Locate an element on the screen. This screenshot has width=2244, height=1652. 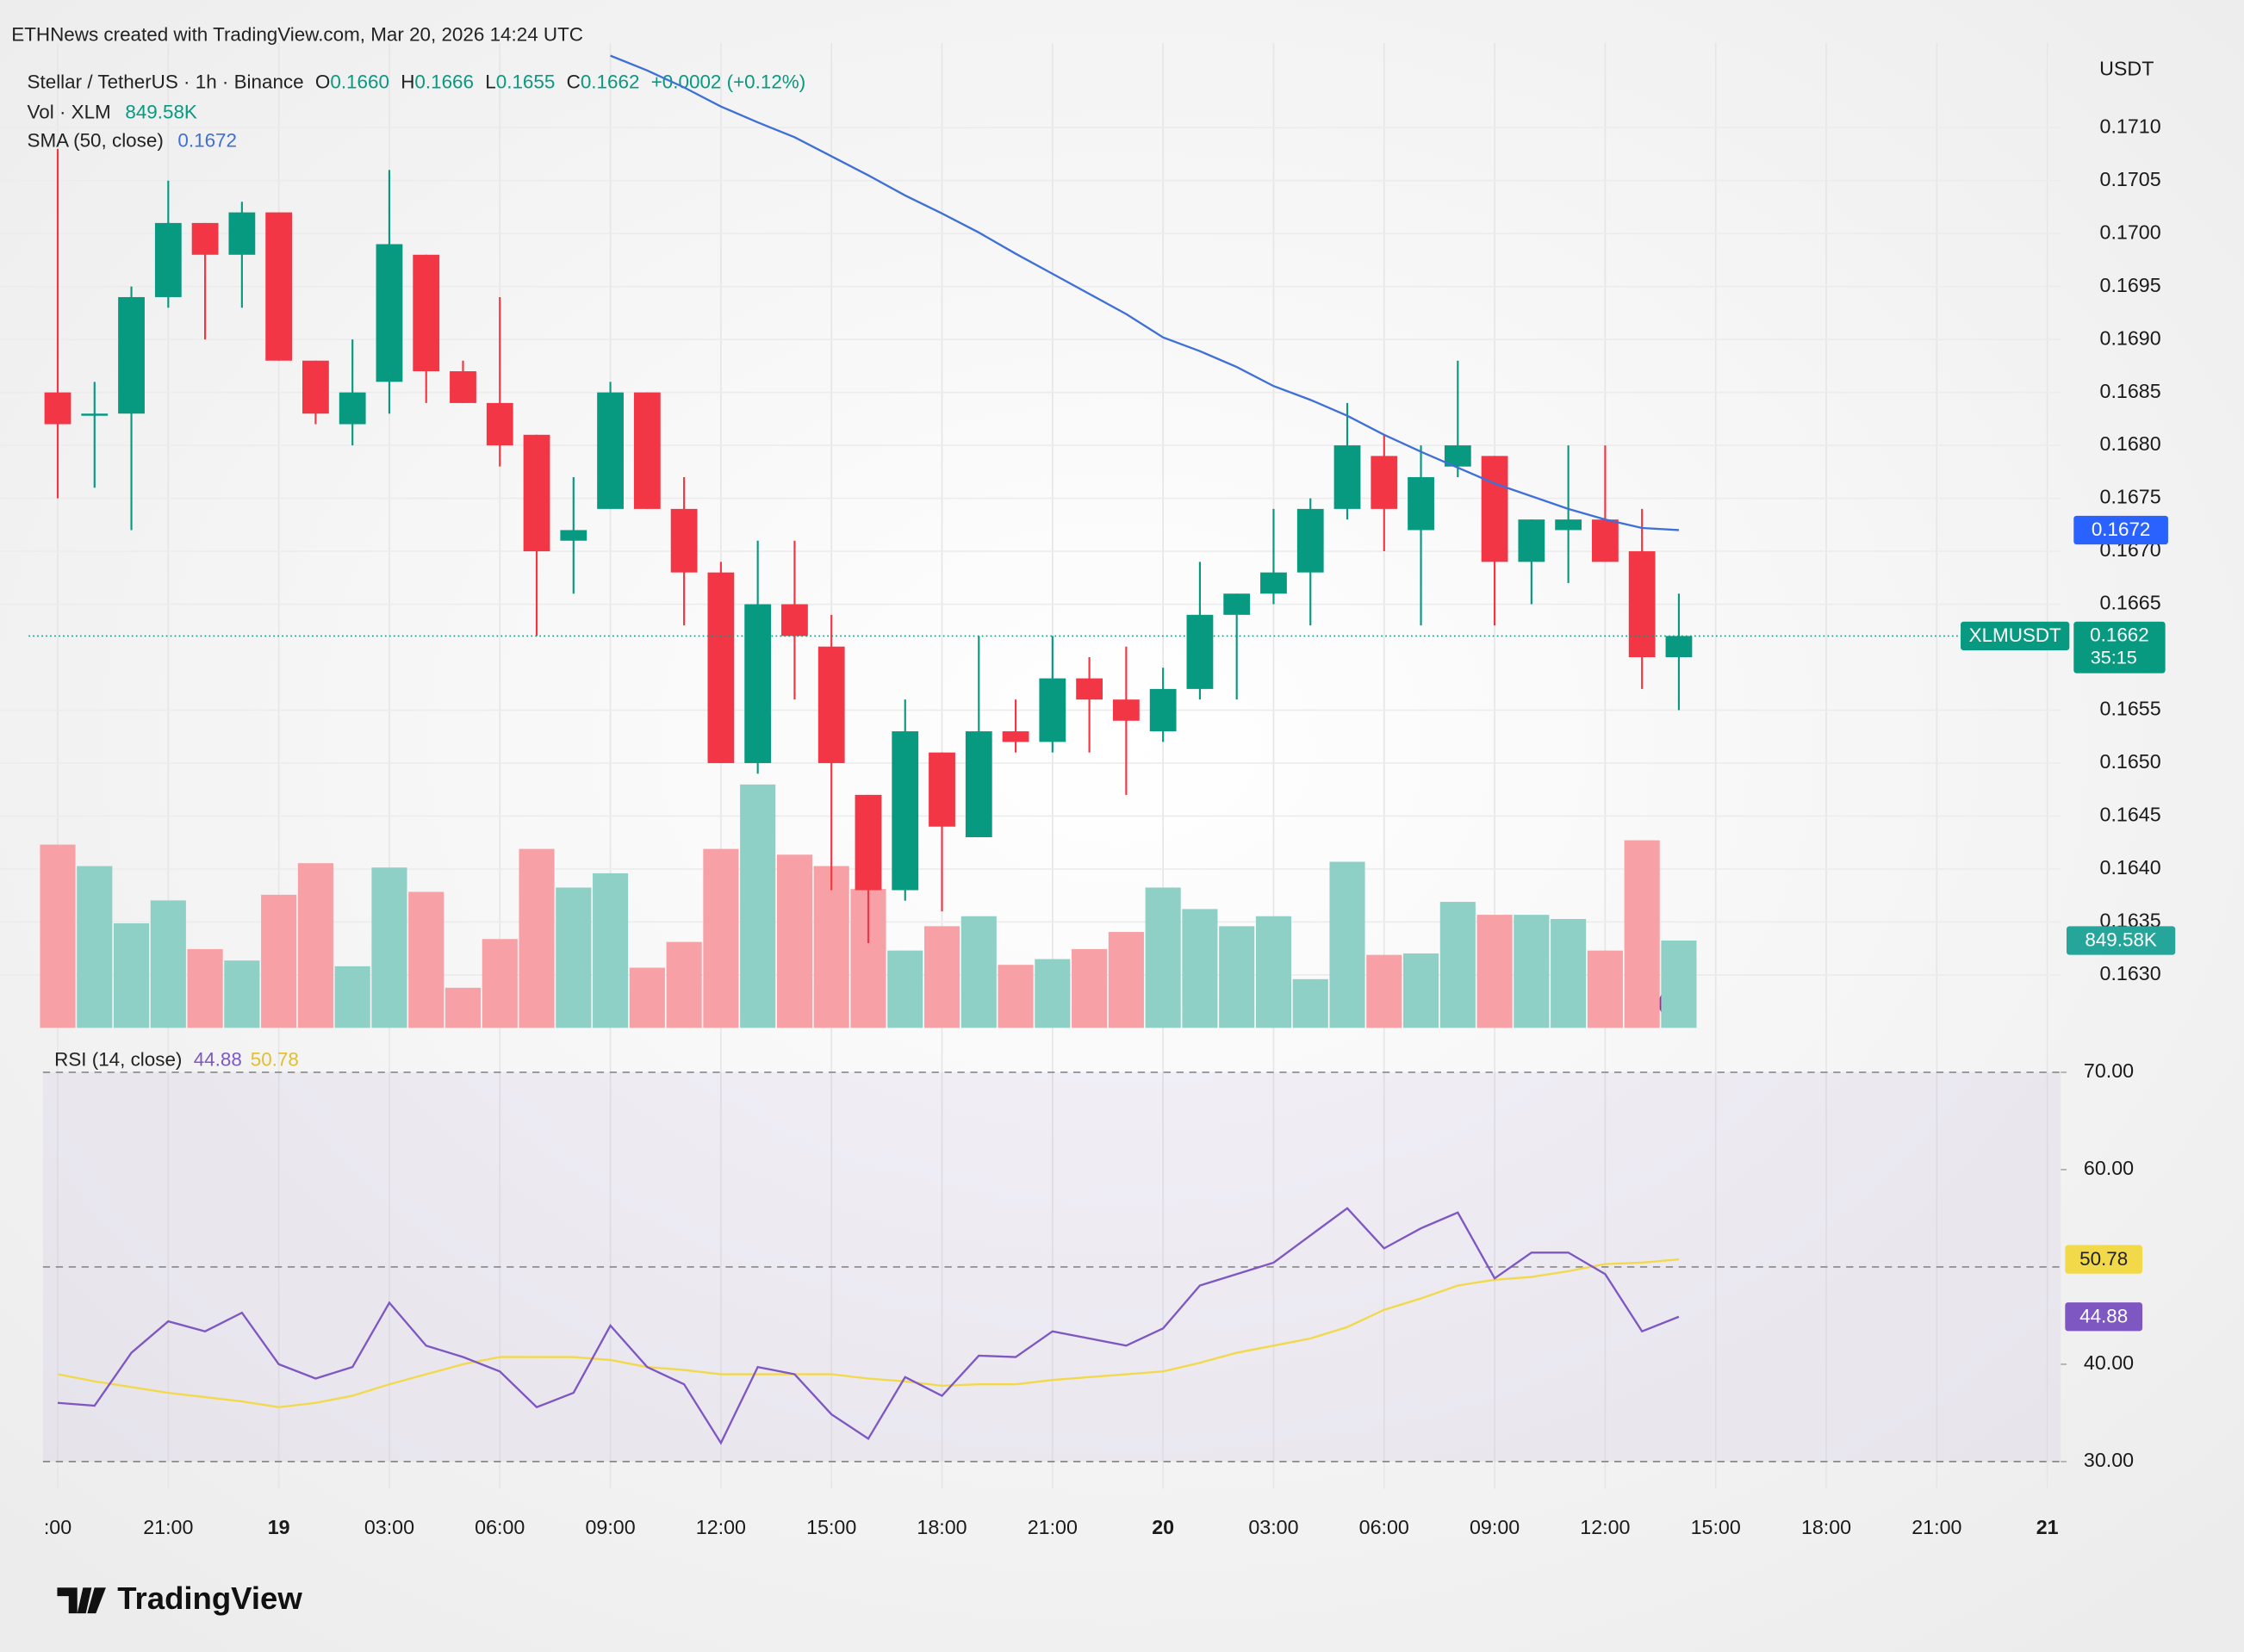
sma-line is located at coordinates (1145, 292).